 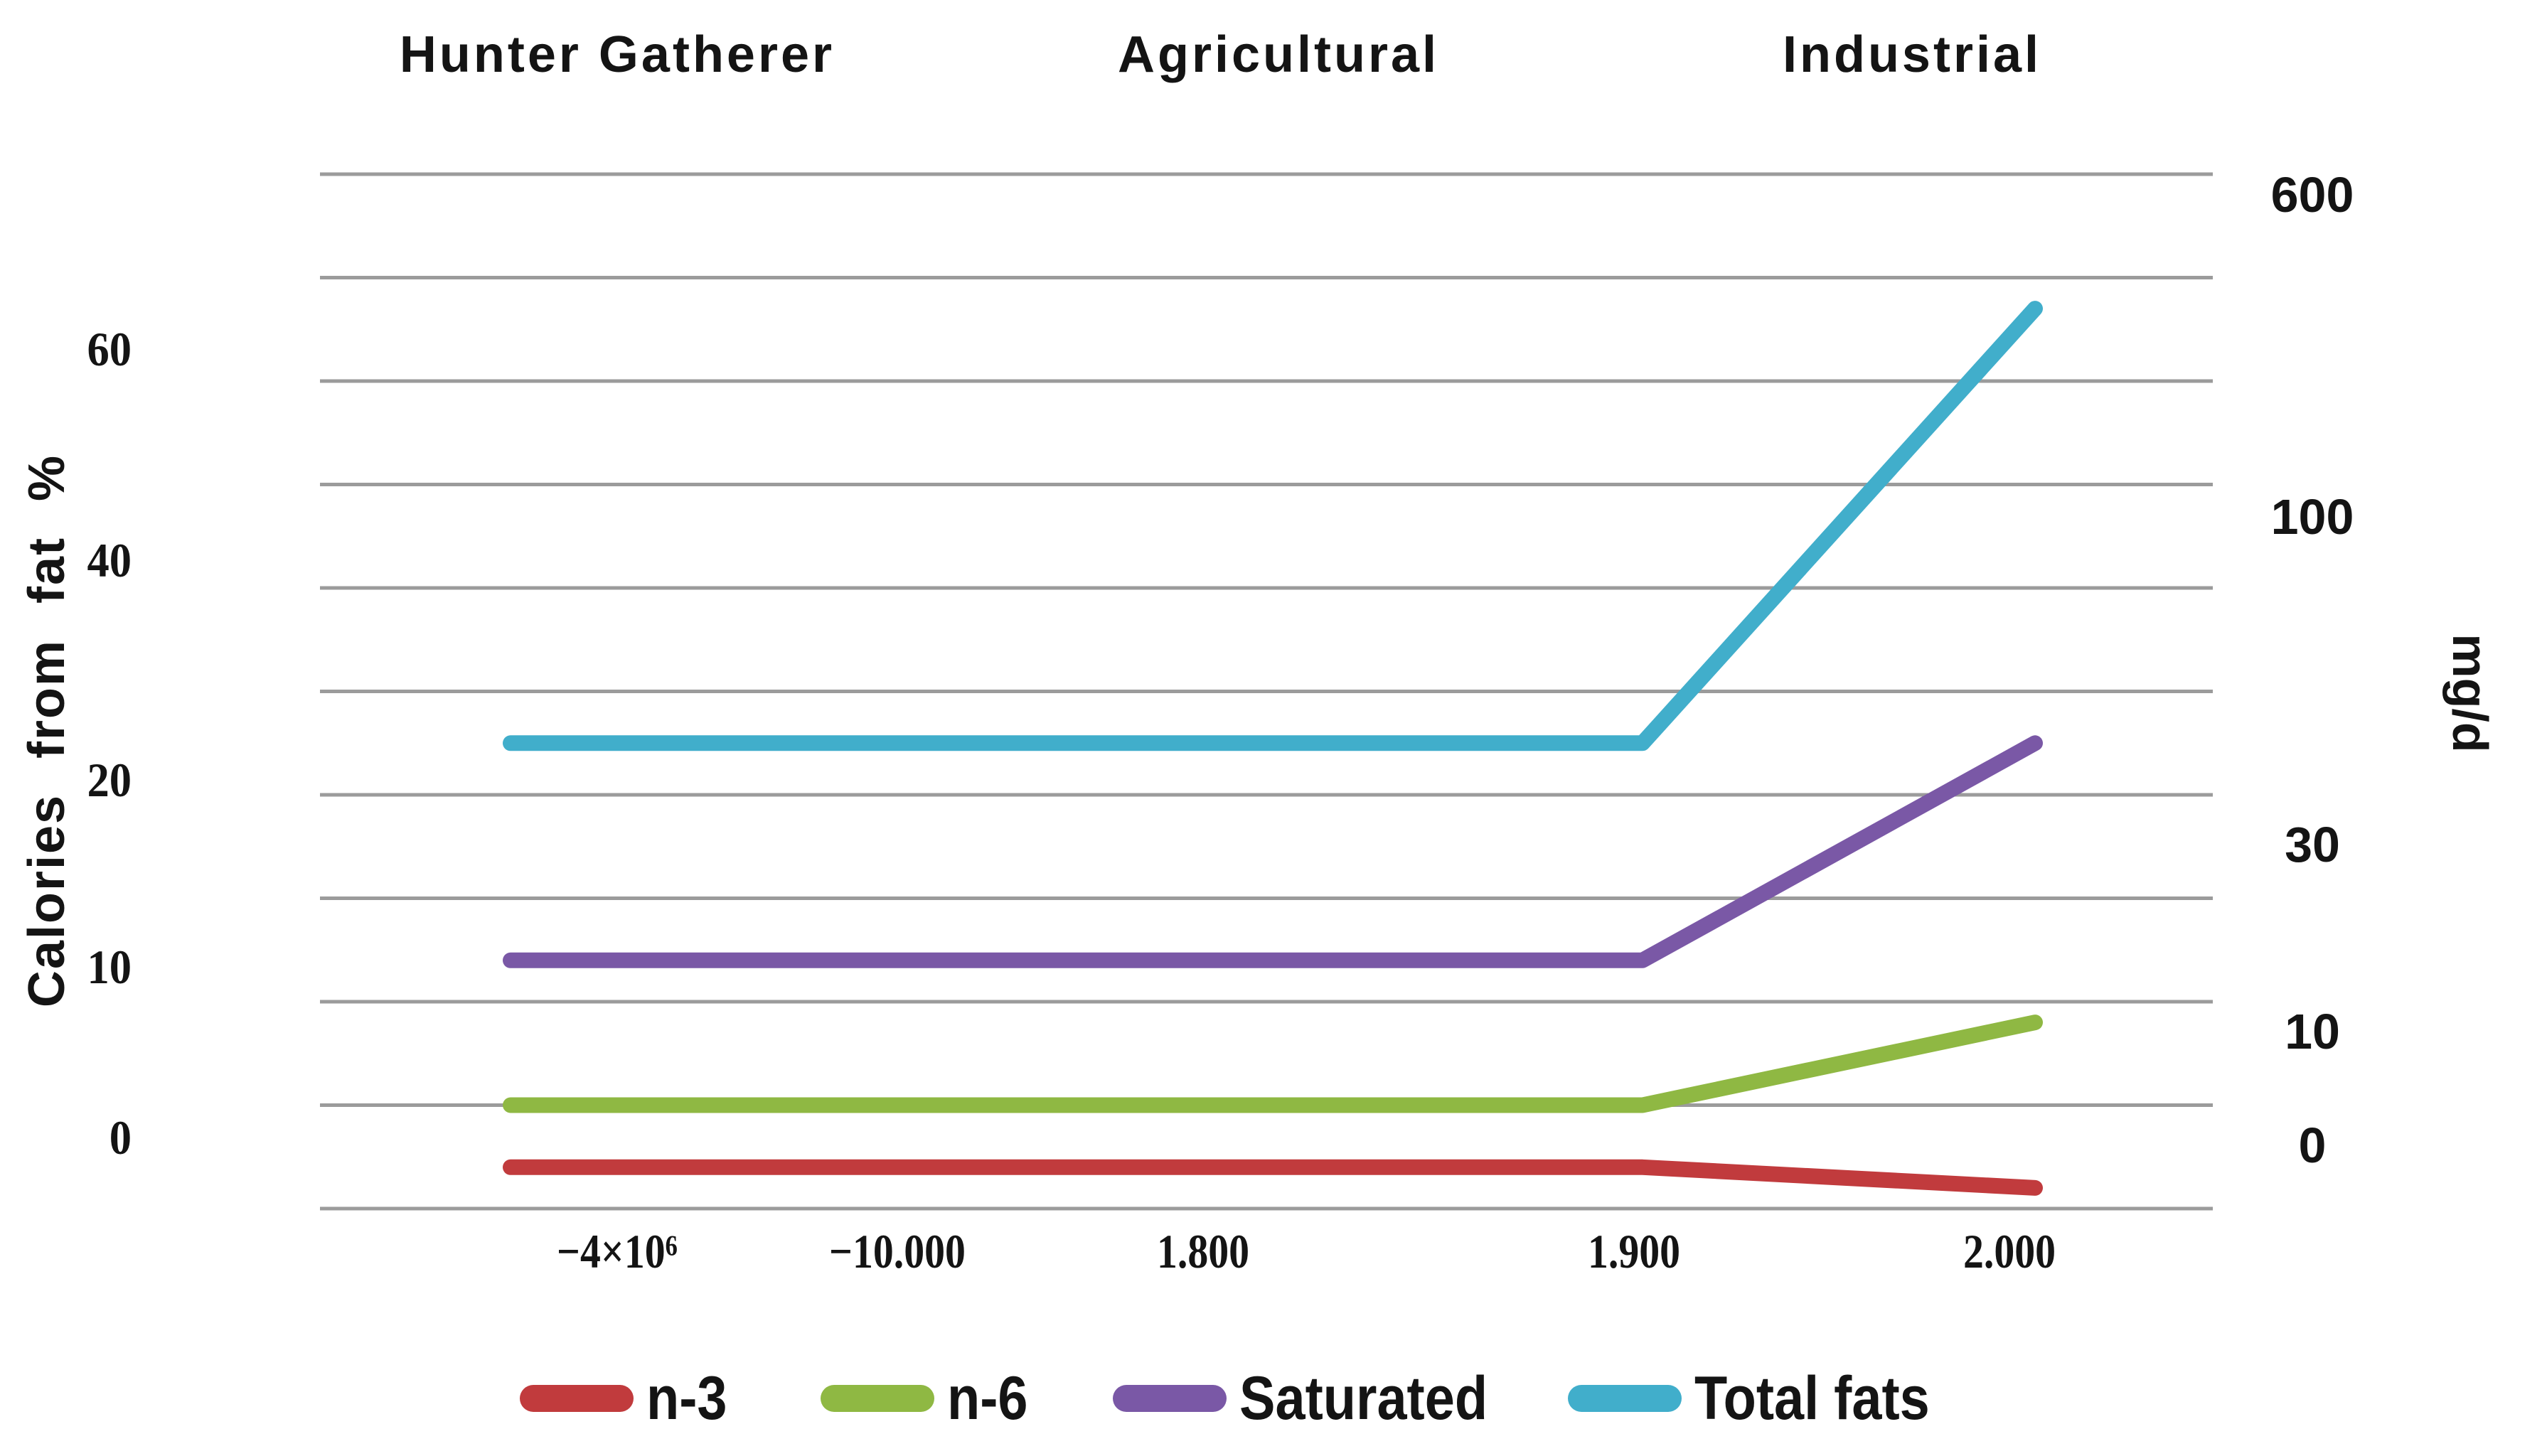 I want to click on right-axis-tick-10: 10, so click(x=2313, y=1031).